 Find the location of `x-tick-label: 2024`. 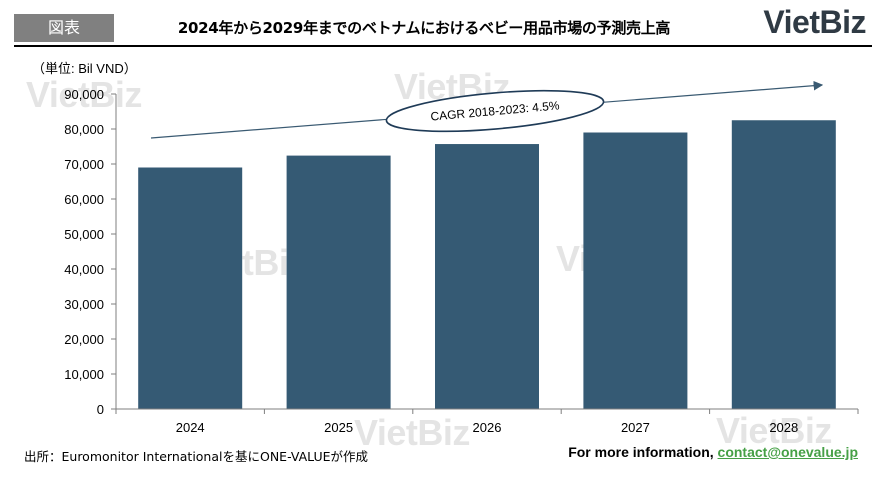

x-tick-label: 2024 is located at coordinates (190, 427).